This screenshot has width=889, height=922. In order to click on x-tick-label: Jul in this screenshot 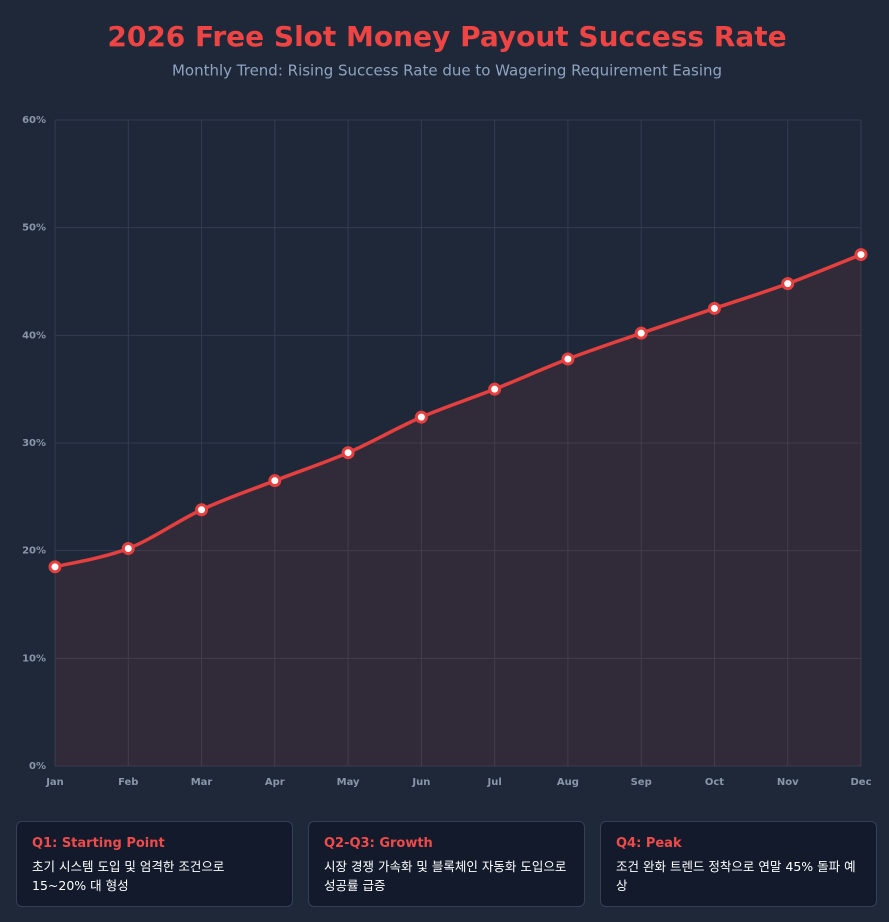, I will do `click(493, 782)`.